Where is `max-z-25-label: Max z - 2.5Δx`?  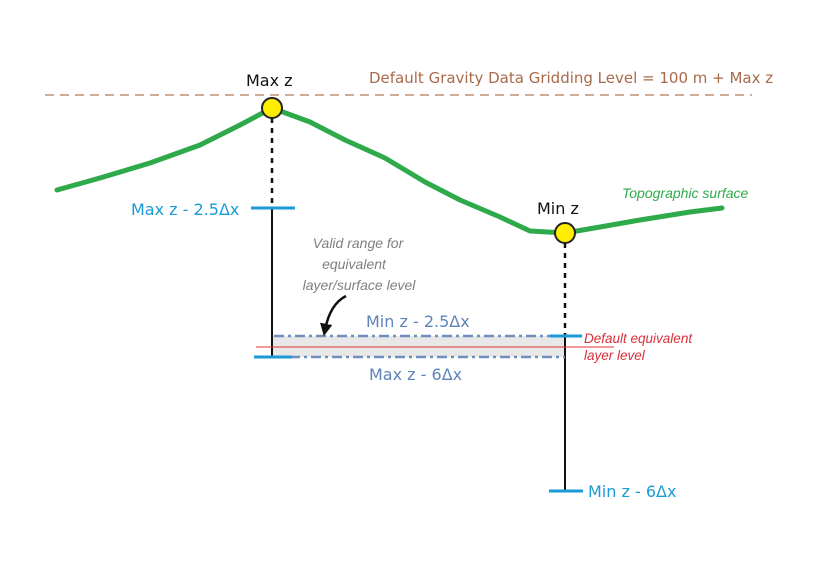 max-z-25-label: Max z - 2.5Δx is located at coordinates (185, 209).